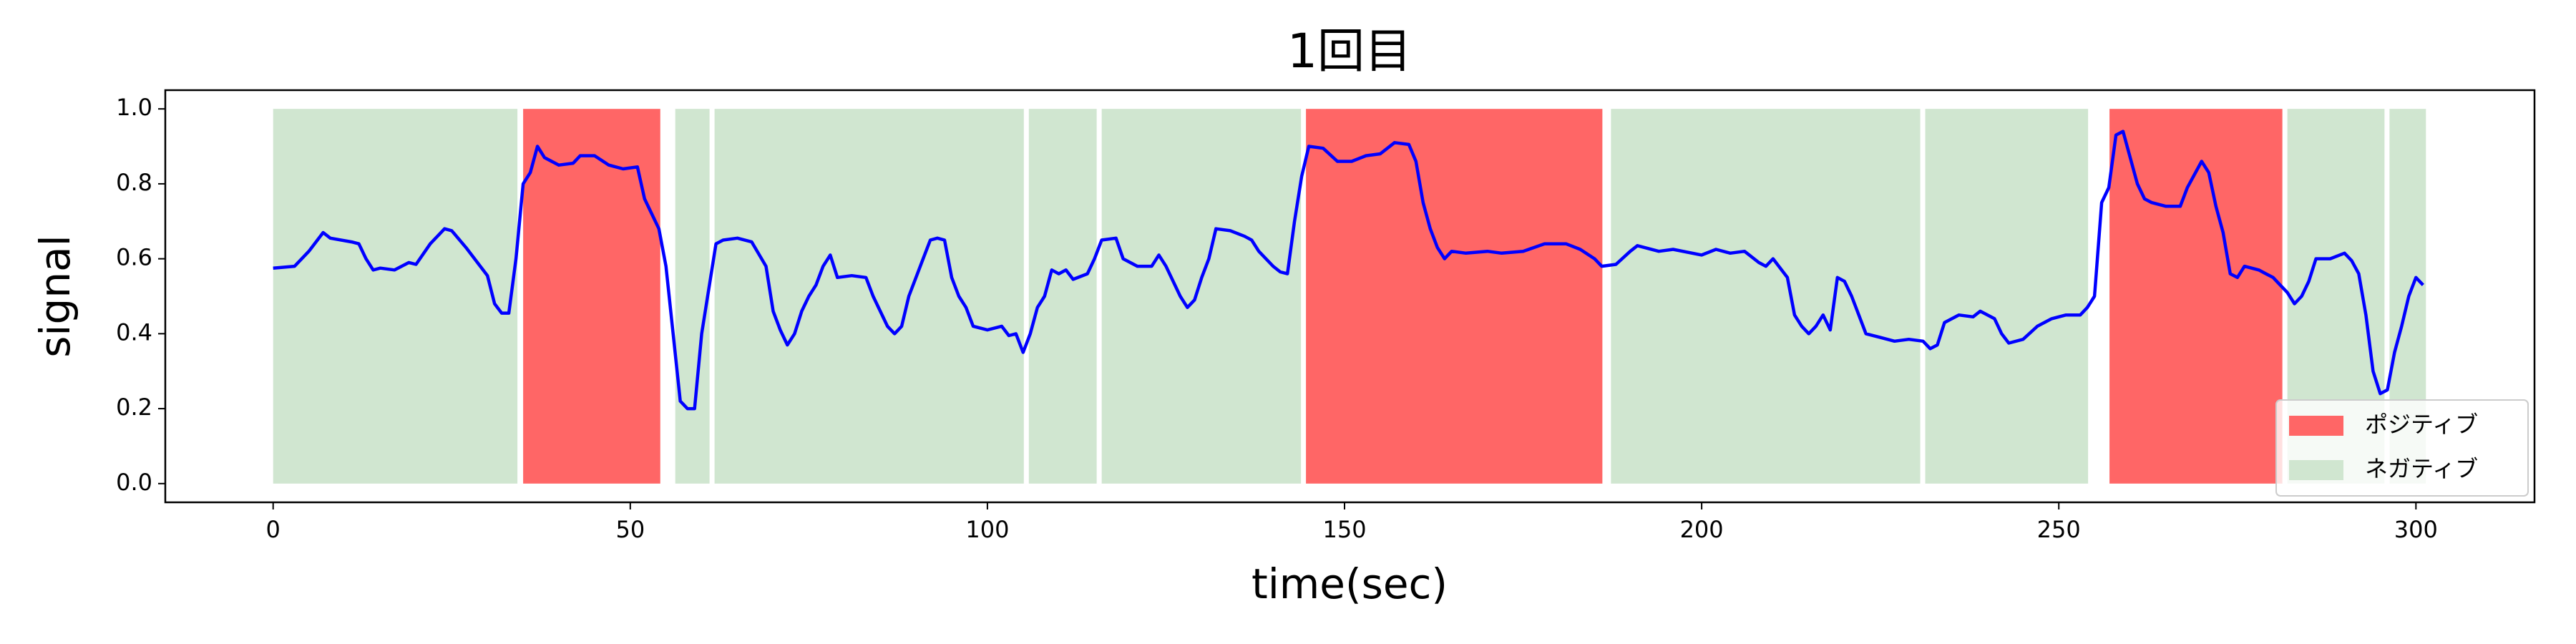  Describe the element at coordinates (134, 482) in the screenshot. I see `y-tick-label: 0.0` at that location.